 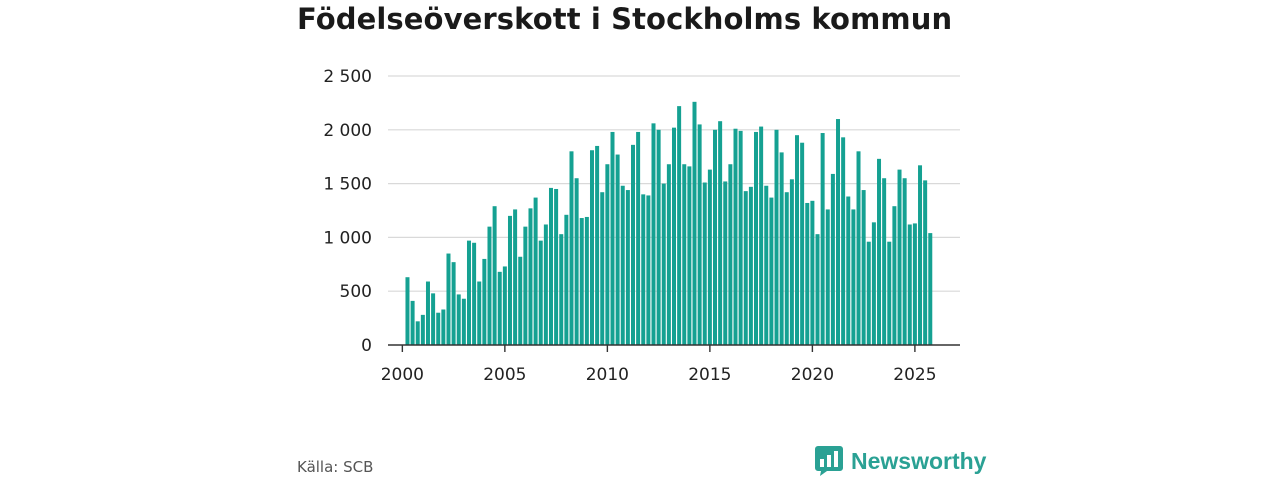 I want to click on bar-chart-icon, so click(x=829, y=461).